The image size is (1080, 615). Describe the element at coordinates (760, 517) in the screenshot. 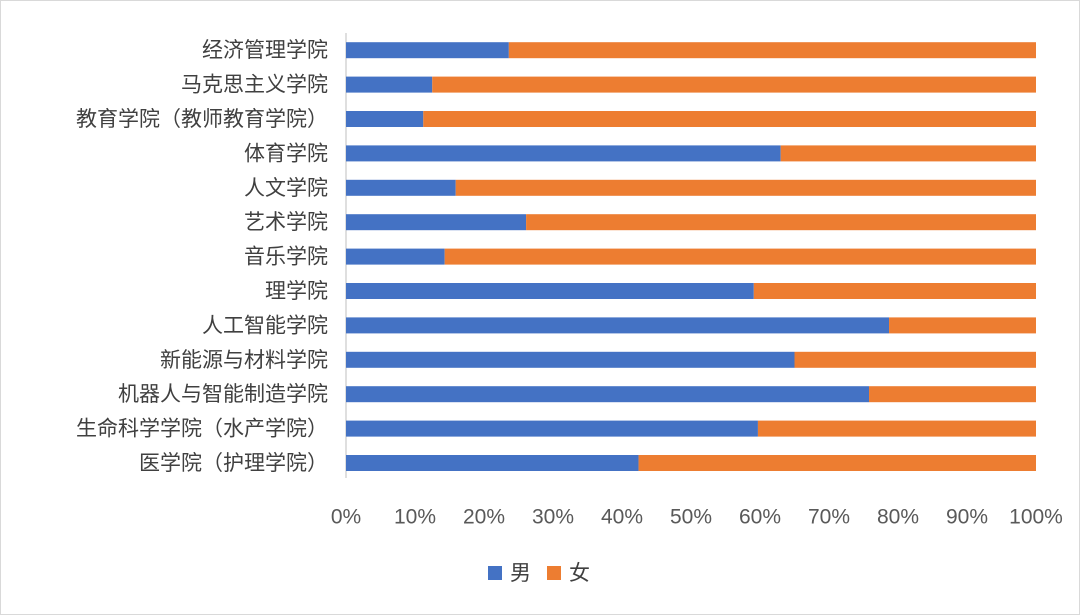

I see `x-tick-label: 60%` at that location.